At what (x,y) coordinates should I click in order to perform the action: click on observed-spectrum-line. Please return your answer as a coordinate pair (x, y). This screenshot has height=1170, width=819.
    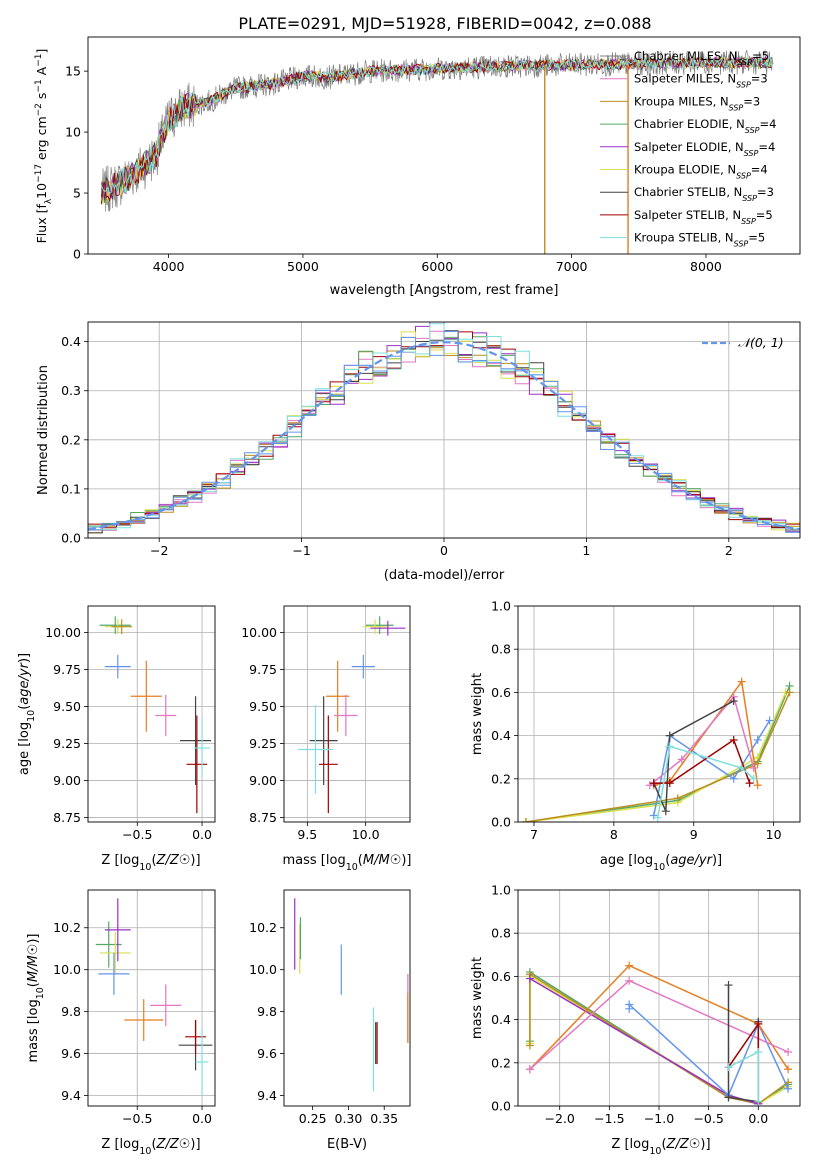
    Looking at the image, I should click on (437, 130).